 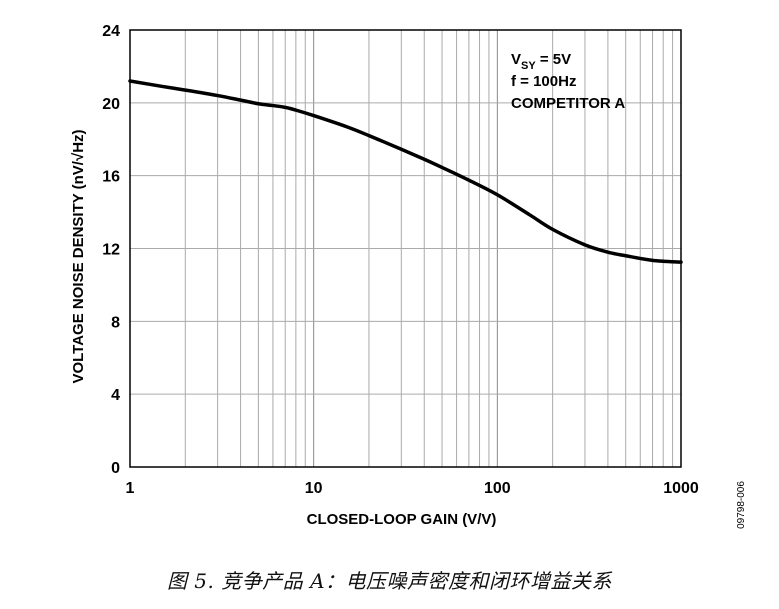 I want to click on figure-caption: 图 5. 竞争产品 A：电压噪声密度和闭环增益关系, so click(x=389, y=581).